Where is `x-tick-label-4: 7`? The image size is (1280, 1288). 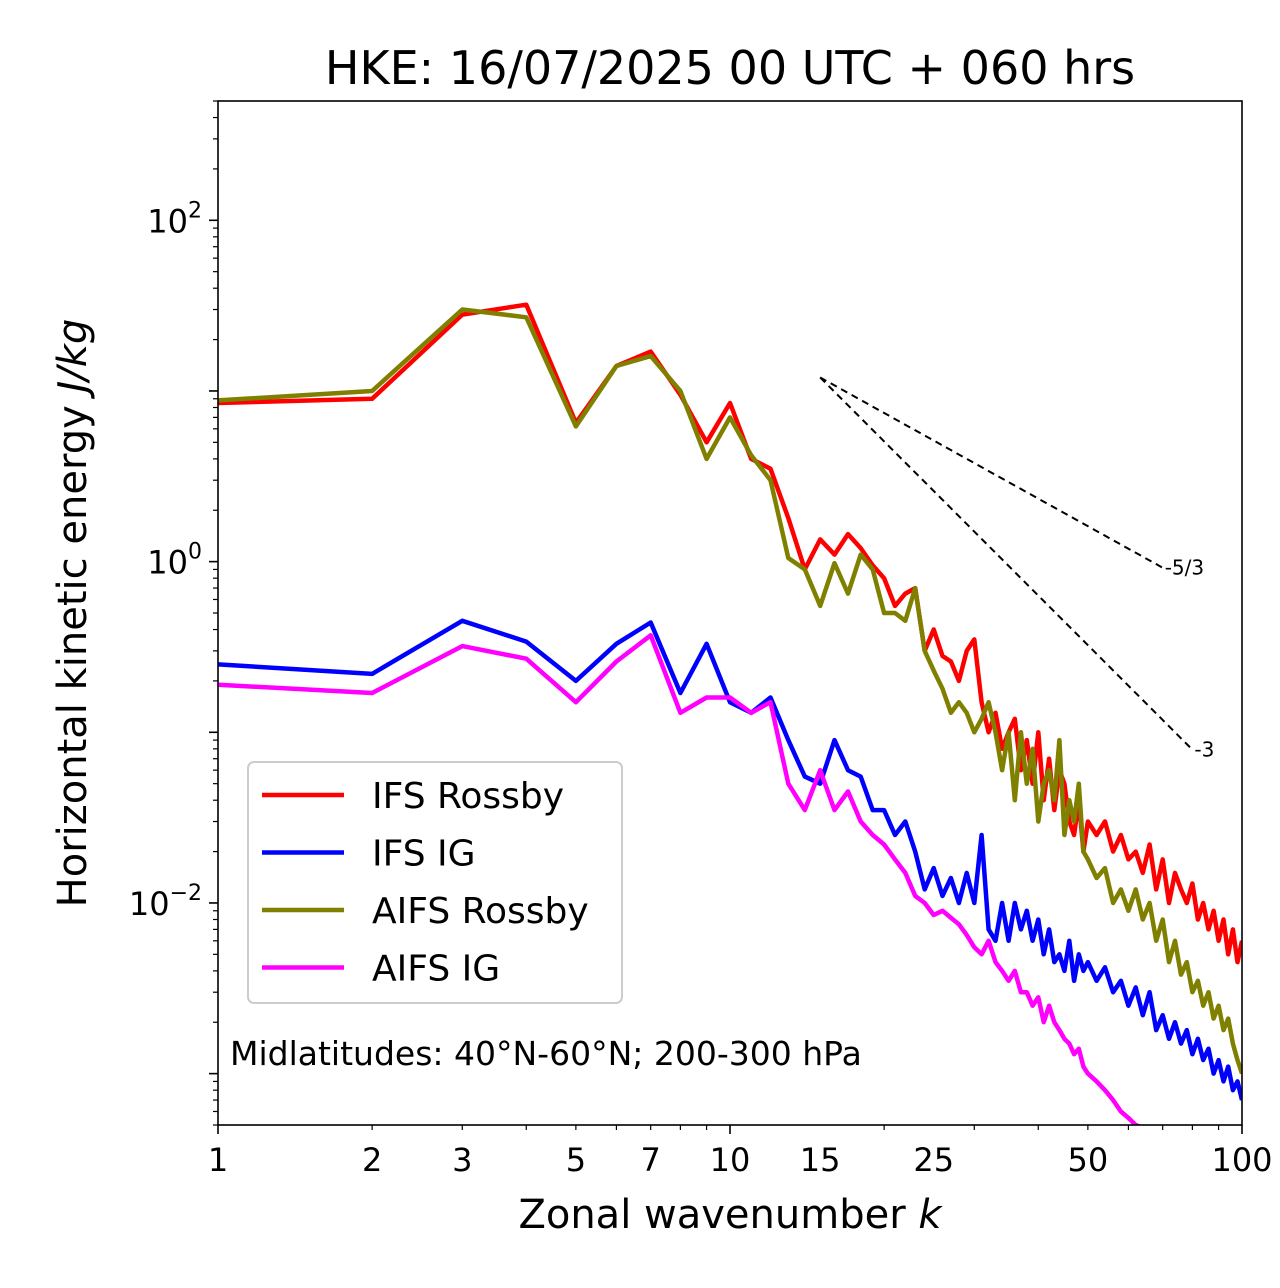 x-tick-label-4: 7 is located at coordinates (651, 1160).